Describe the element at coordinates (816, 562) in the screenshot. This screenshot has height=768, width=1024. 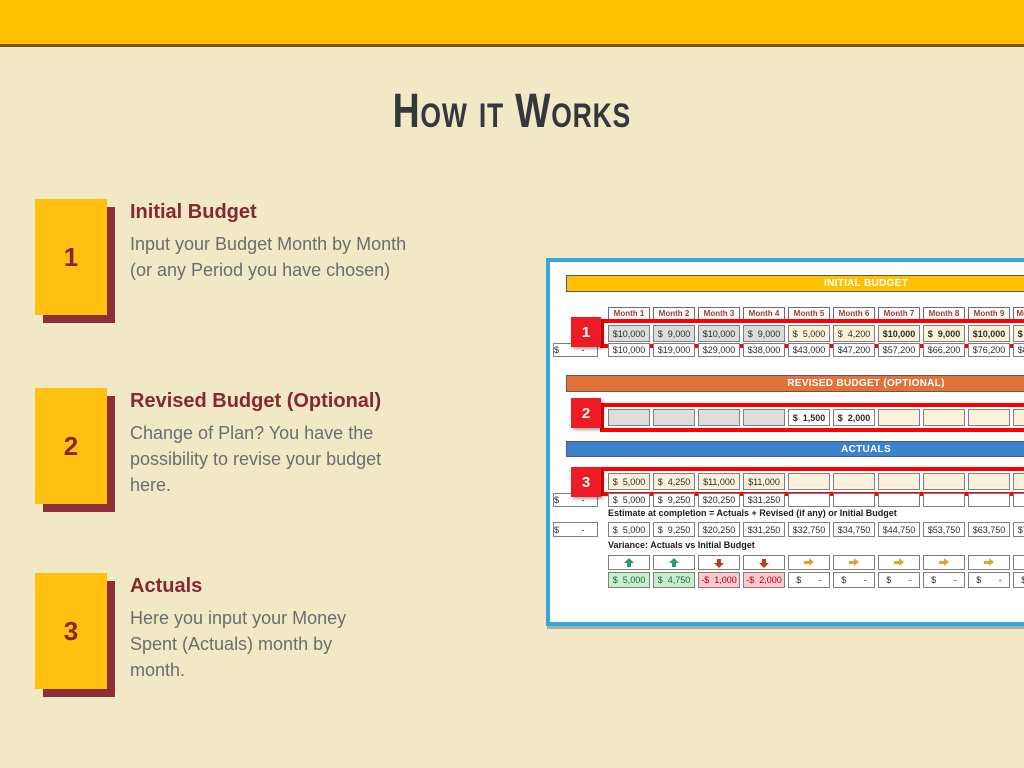
I see `variance-arrow-row` at that location.